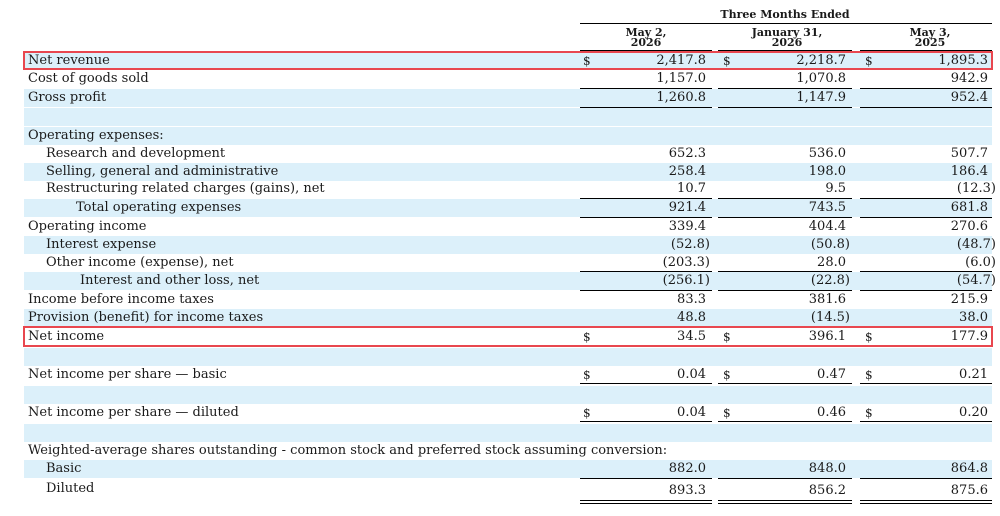 Image resolution: width=1000 pixels, height=516 pixels. What do you see at coordinates (969, 97) in the screenshot?
I see `cell-may-3-2025: 952.4` at bounding box center [969, 97].